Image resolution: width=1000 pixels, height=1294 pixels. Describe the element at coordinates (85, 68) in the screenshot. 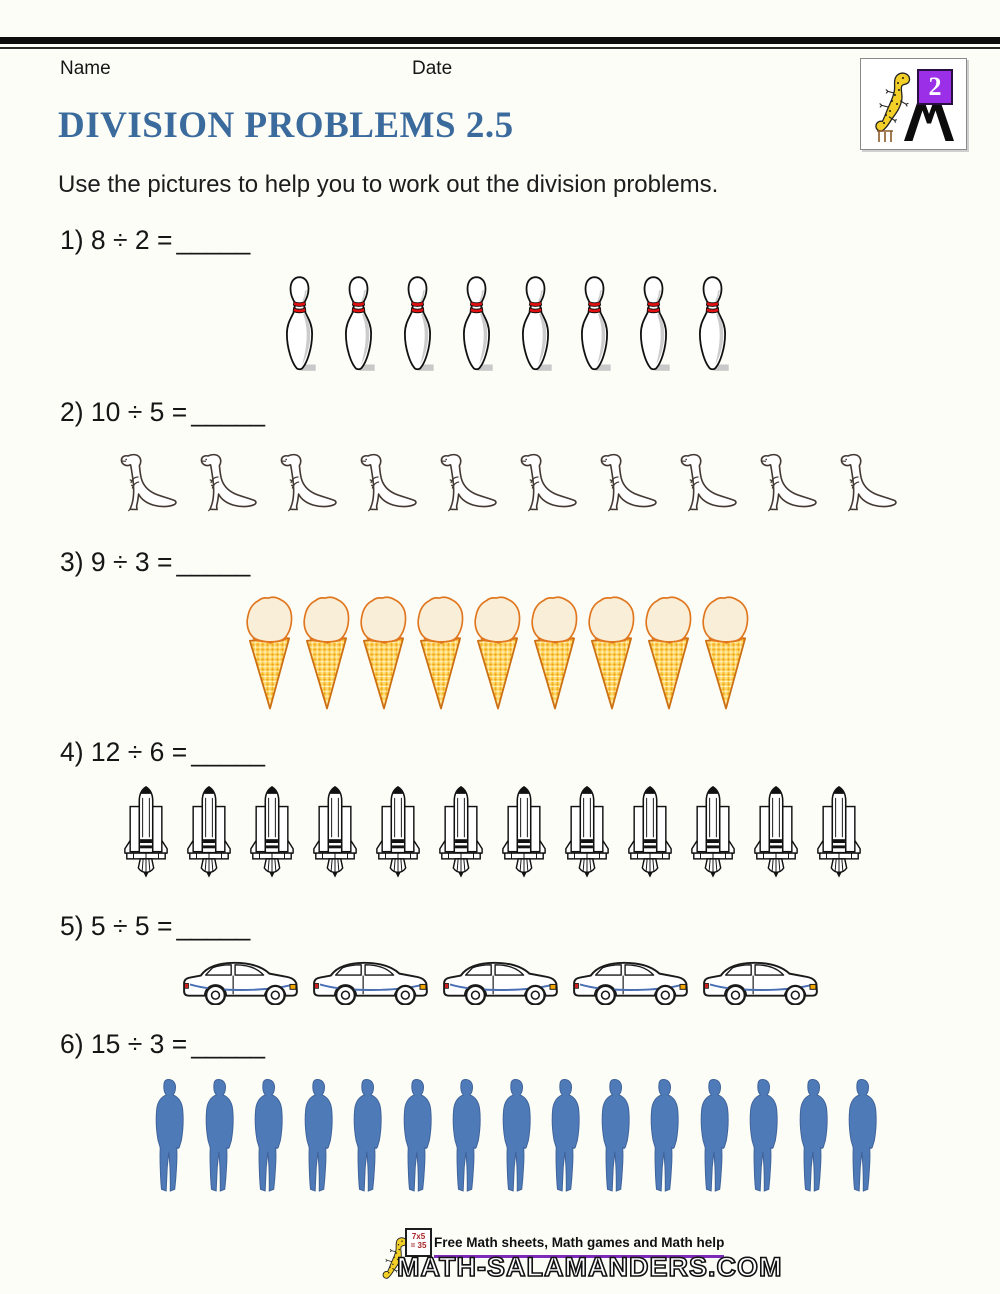

I see `name-label: Name` at that location.